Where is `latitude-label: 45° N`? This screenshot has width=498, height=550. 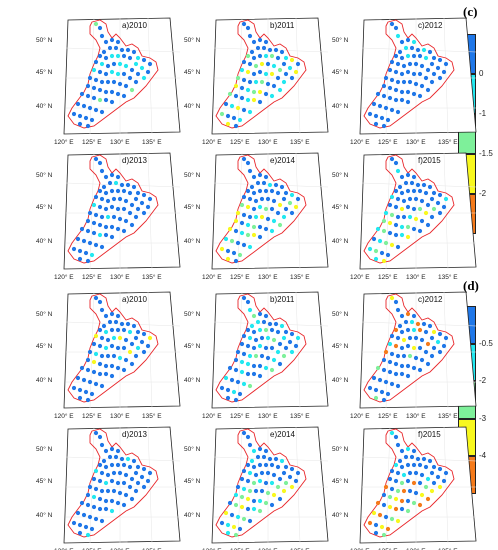 latitude-label: 45° N is located at coordinates (192, 481).